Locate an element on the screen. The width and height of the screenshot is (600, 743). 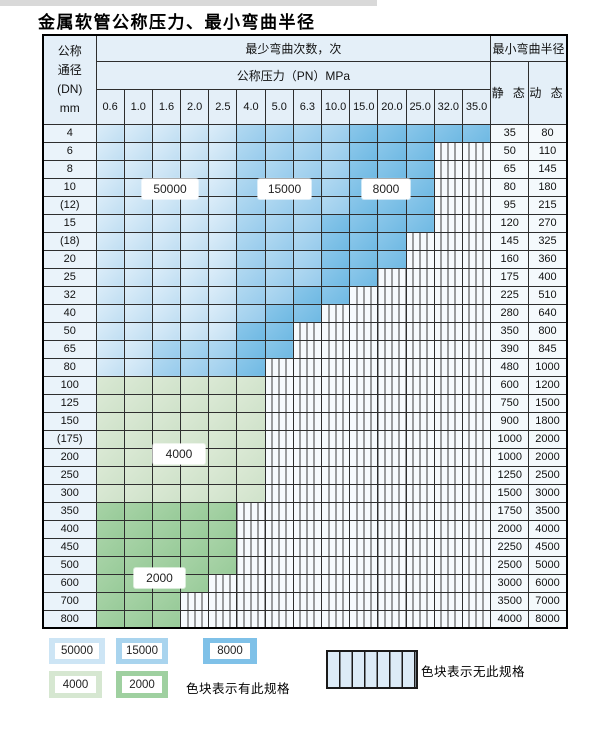
dynamic-value-cell: 110 is located at coordinates (548, 151).